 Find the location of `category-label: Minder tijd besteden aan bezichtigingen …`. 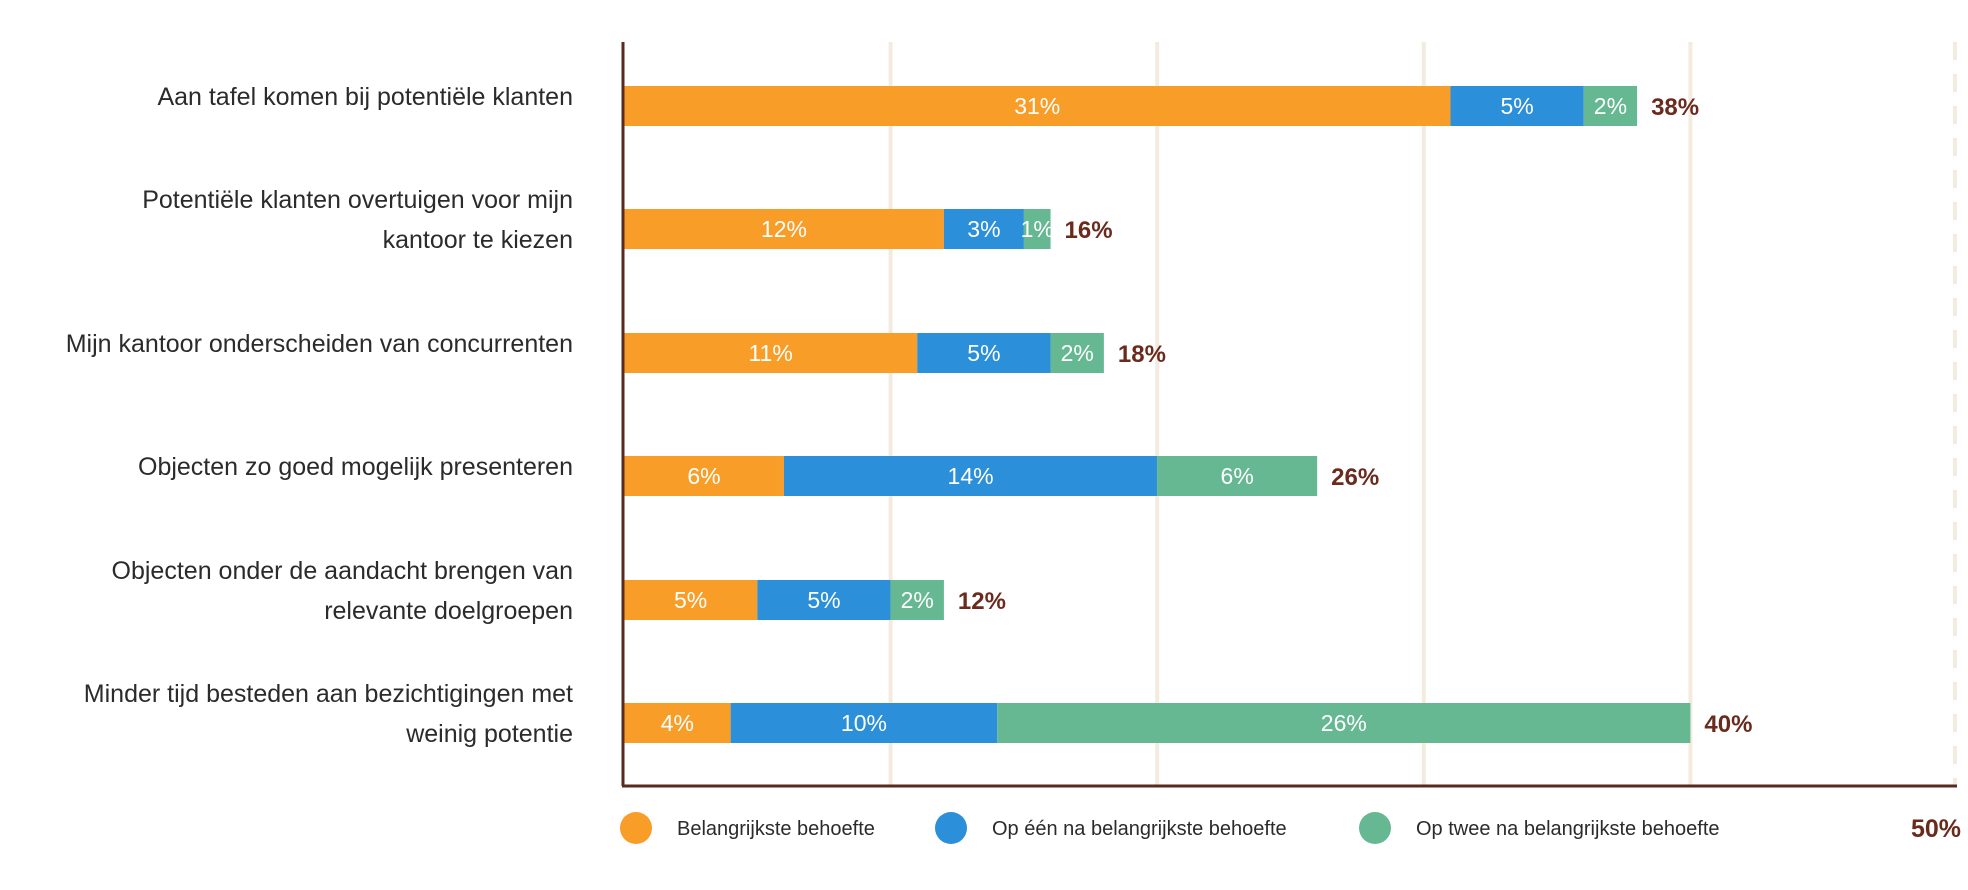

category-label: Minder tijd besteden aan bezichtigingen … is located at coordinates (328, 694).